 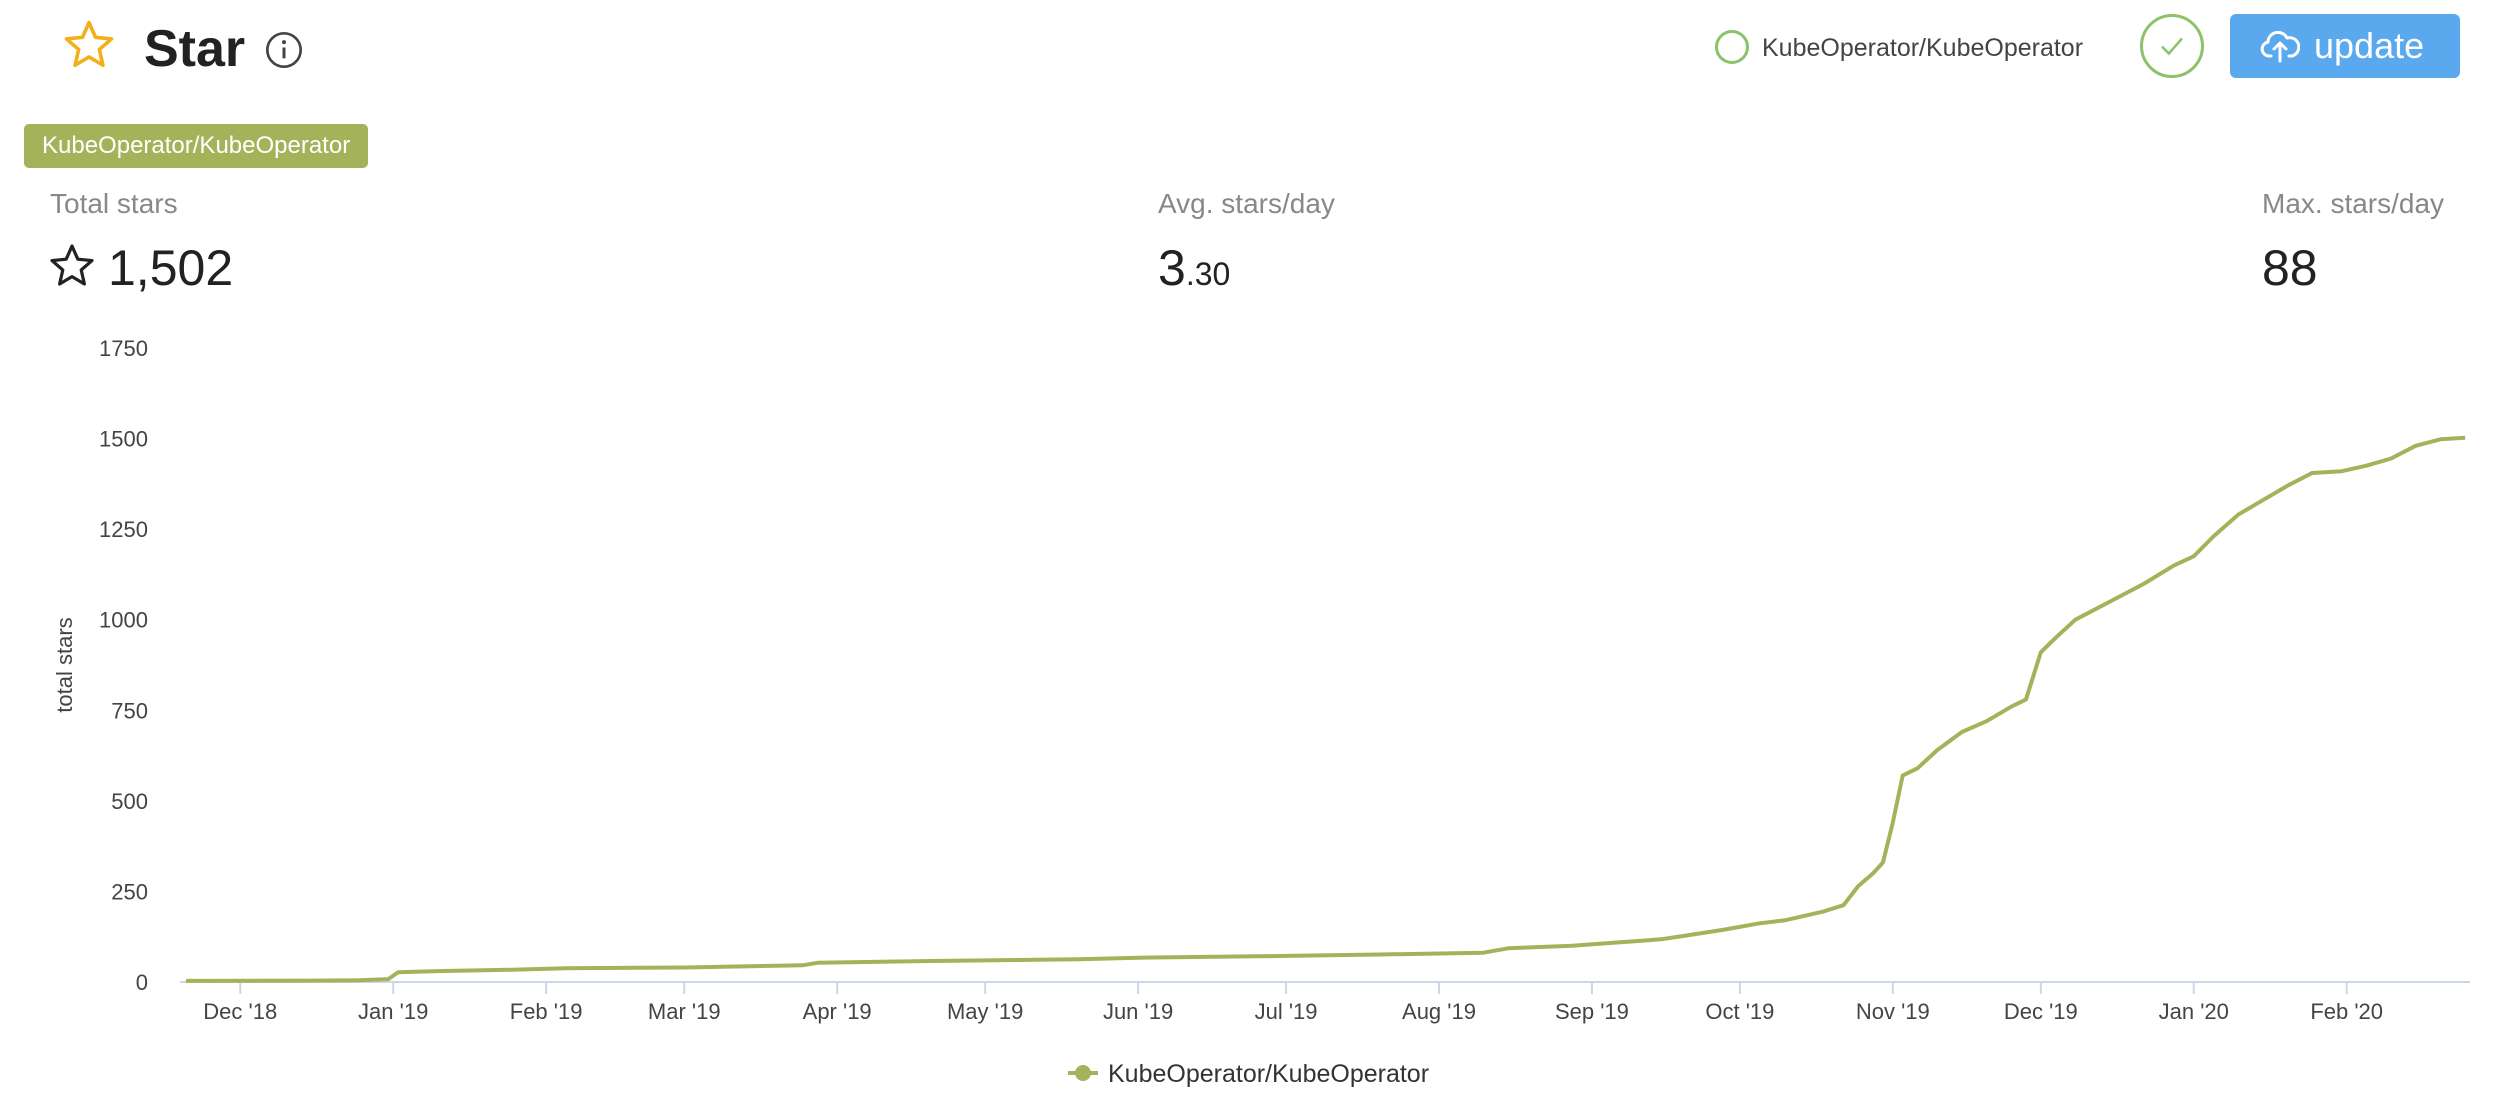 I want to click on star-icon, so click(x=89, y=44).